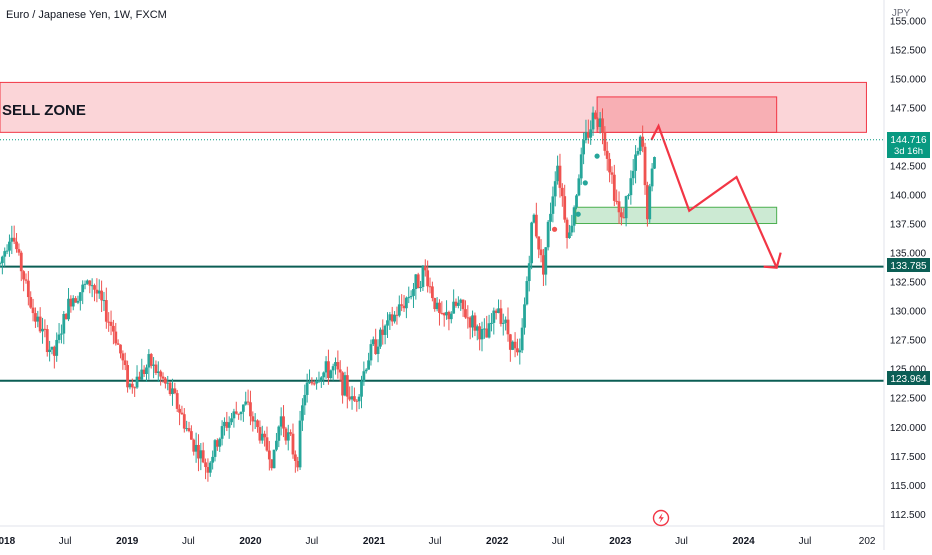  I want to click on y-tick-label: 120.000, so click(908, 428).